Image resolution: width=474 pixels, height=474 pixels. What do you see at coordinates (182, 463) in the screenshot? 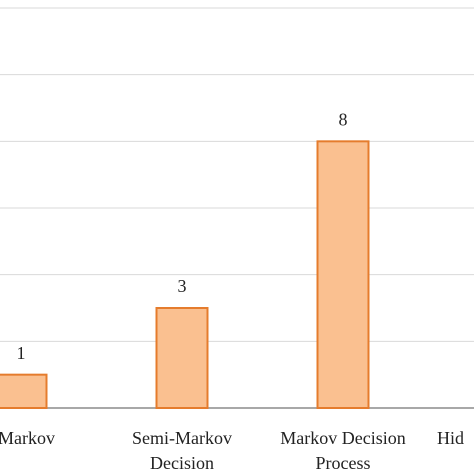
I see `x-tick-label: Decision` at bounding box center [182, 463].